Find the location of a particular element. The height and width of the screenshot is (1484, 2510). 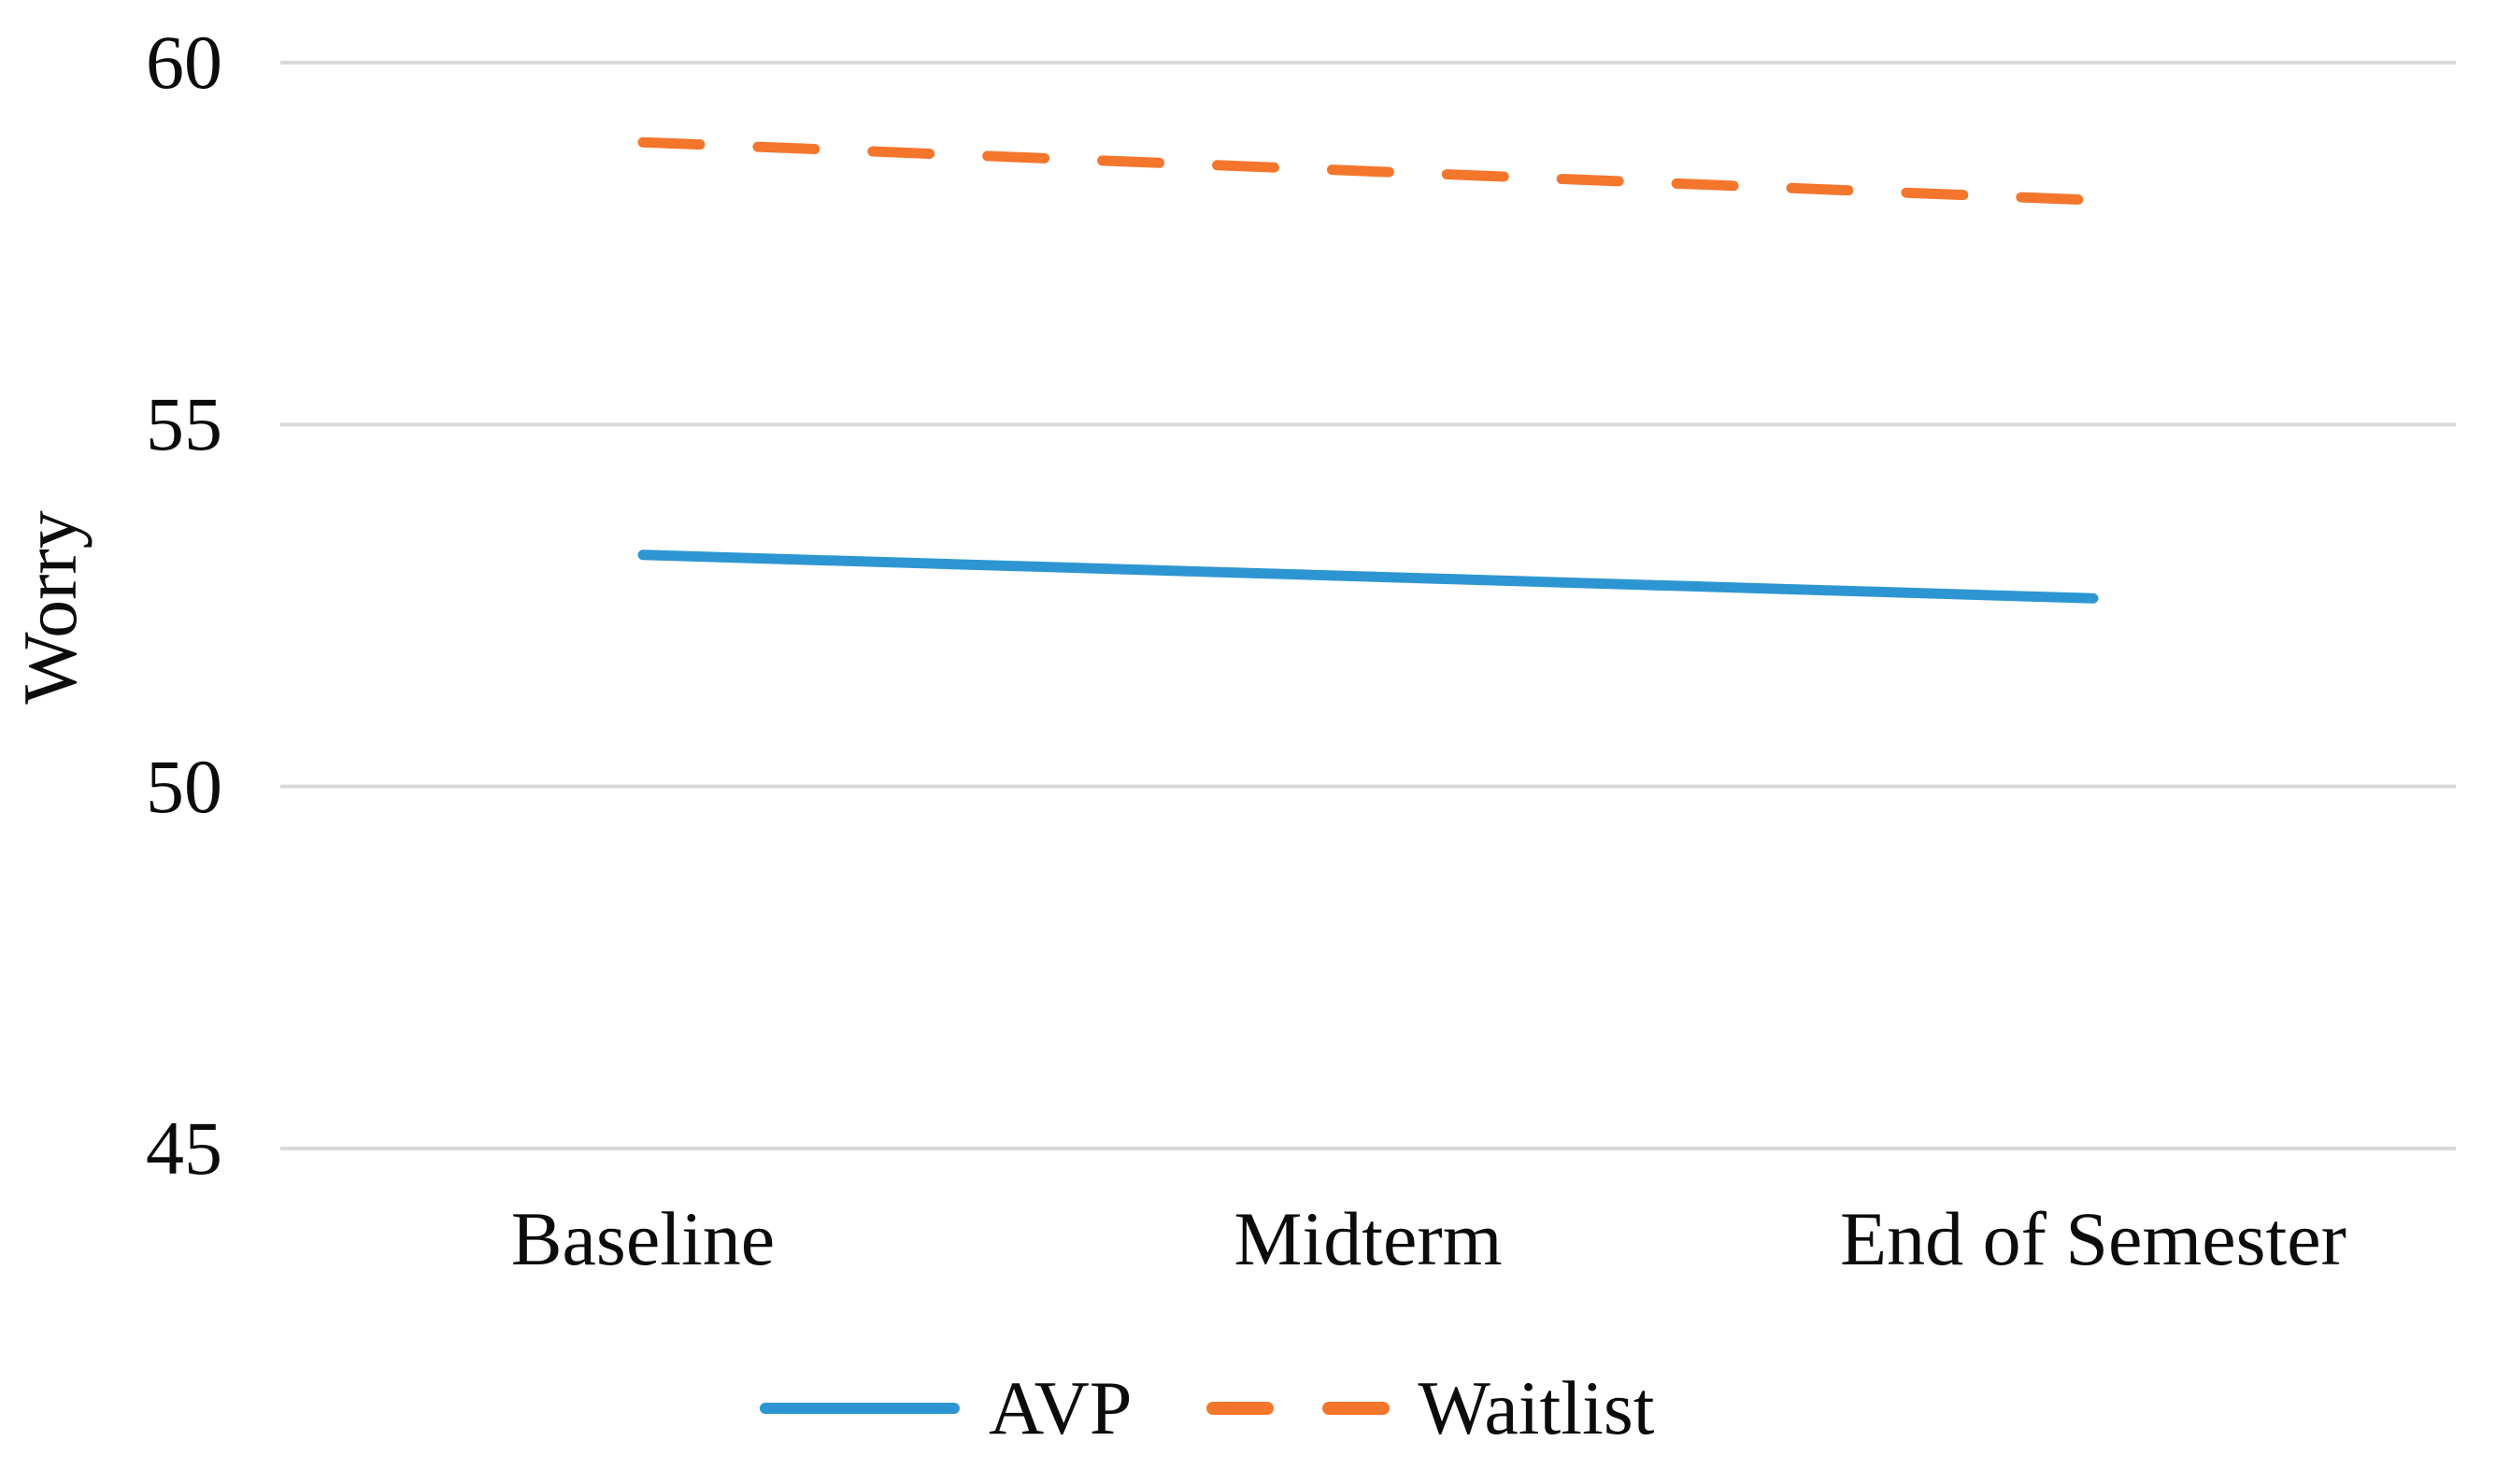

avp-solid-line-sample is located at coordinates (860, 1408).